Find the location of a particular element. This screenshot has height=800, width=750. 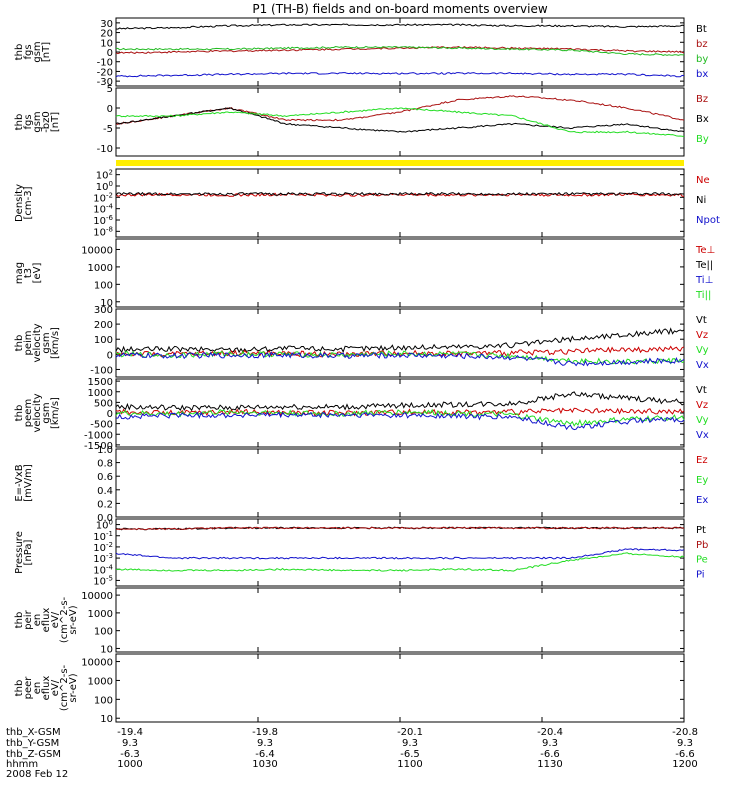

legend-label: Pi is located at coordinates (700, 574).